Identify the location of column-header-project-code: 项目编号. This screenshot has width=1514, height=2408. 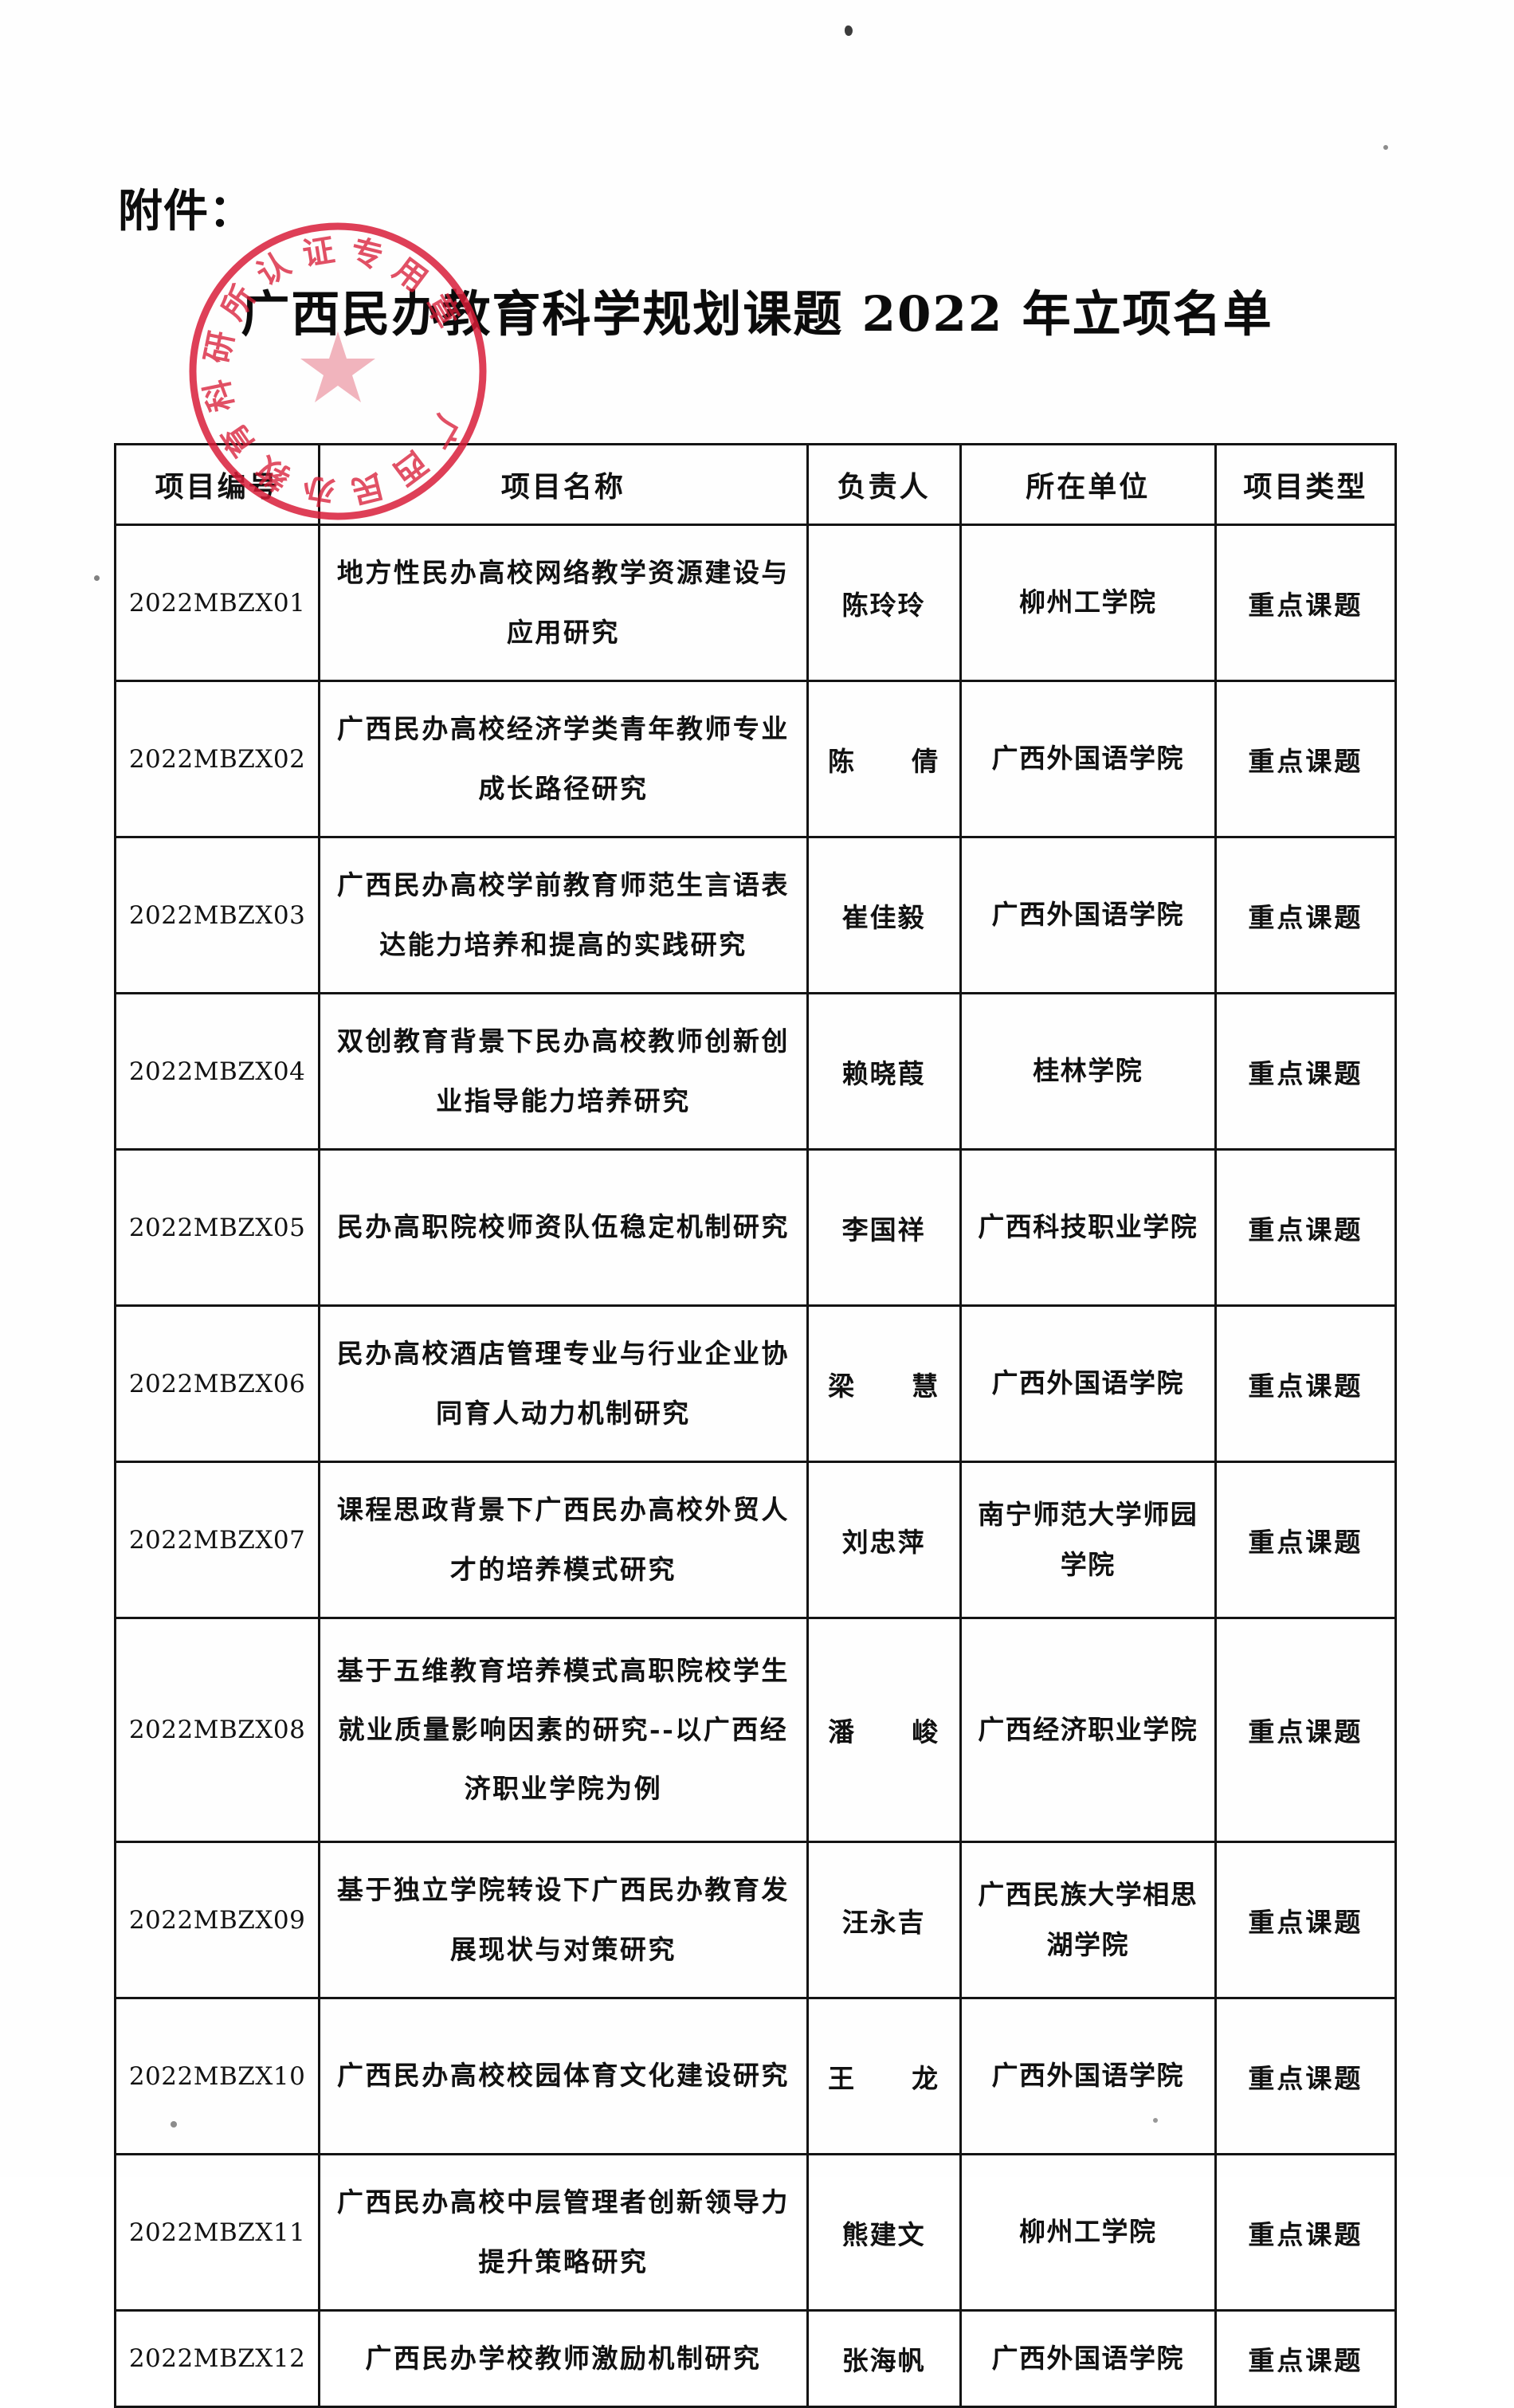
(217, 484).